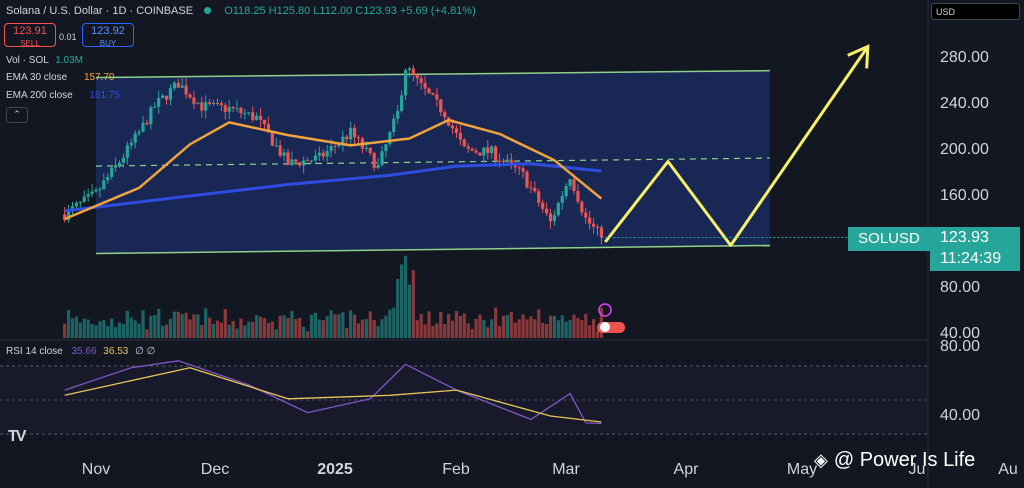  What do you see at coordinates (17, 436) in the screenshot?
I see `tradingview-logo-icon: TV` at bounding box center [17, 436].